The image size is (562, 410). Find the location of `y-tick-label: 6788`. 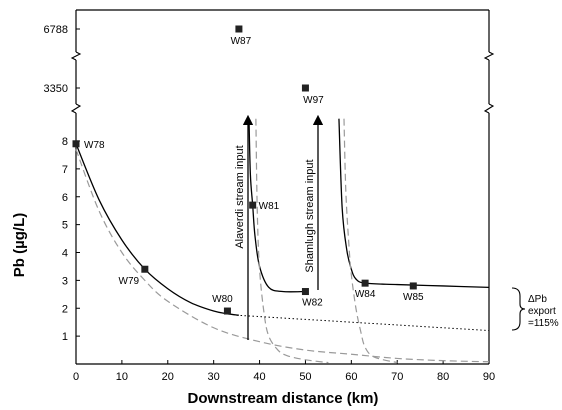

y-tick-label: 6788 is located at coordinates (56, 30).